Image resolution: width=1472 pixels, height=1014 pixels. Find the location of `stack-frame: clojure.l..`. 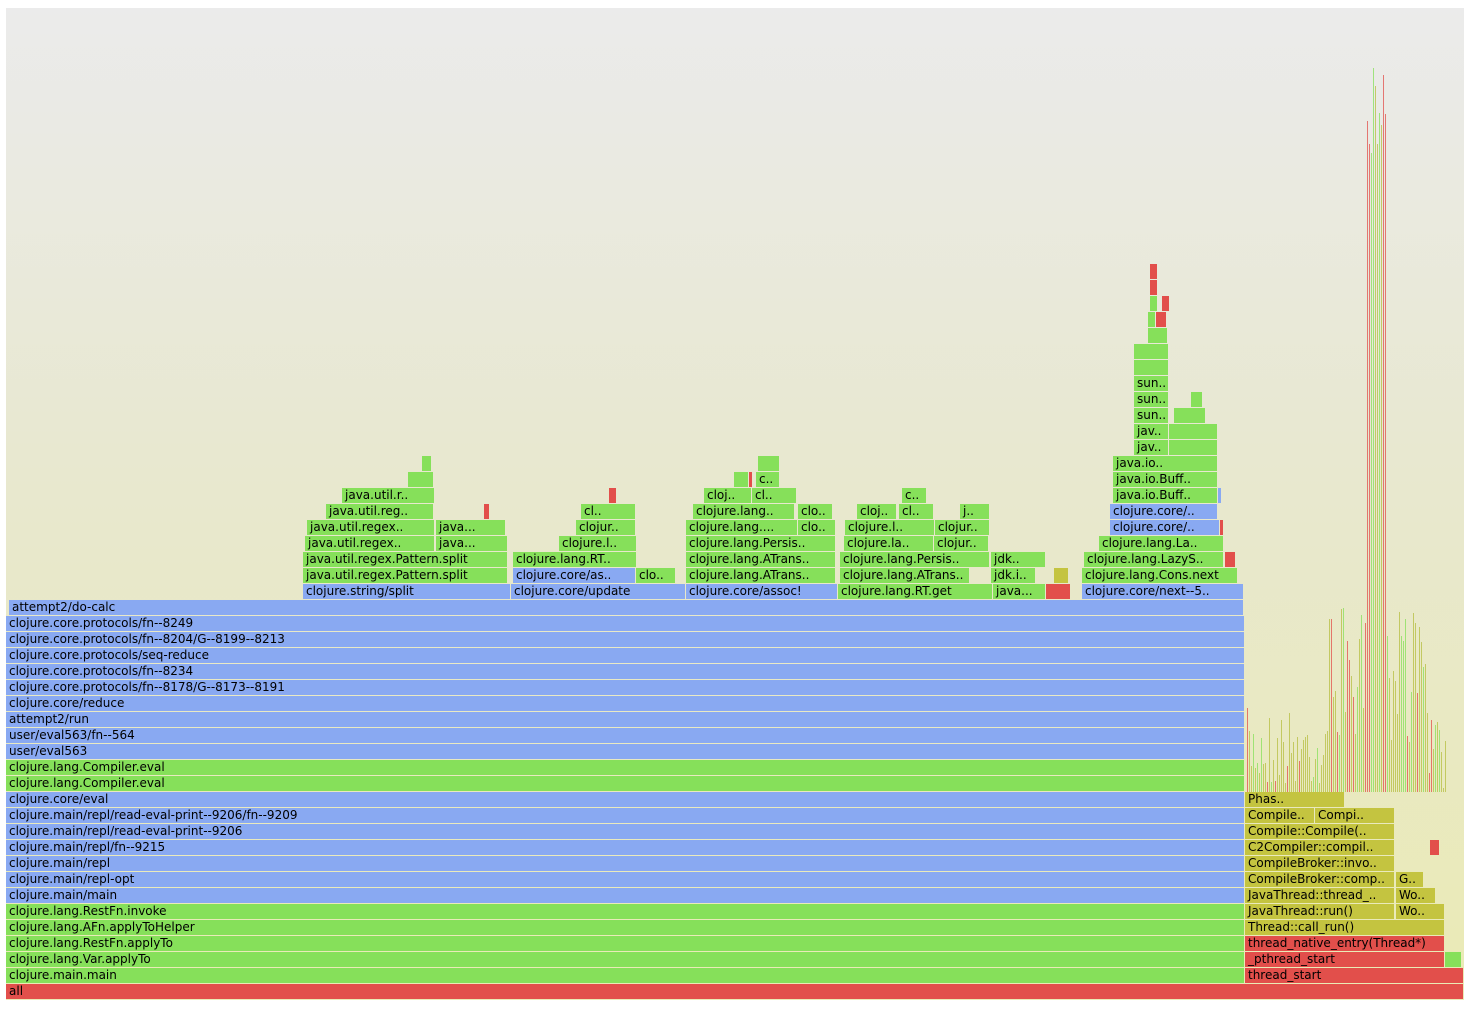

stack-frame: clojure.l.. is located at coordinates (597, 543).